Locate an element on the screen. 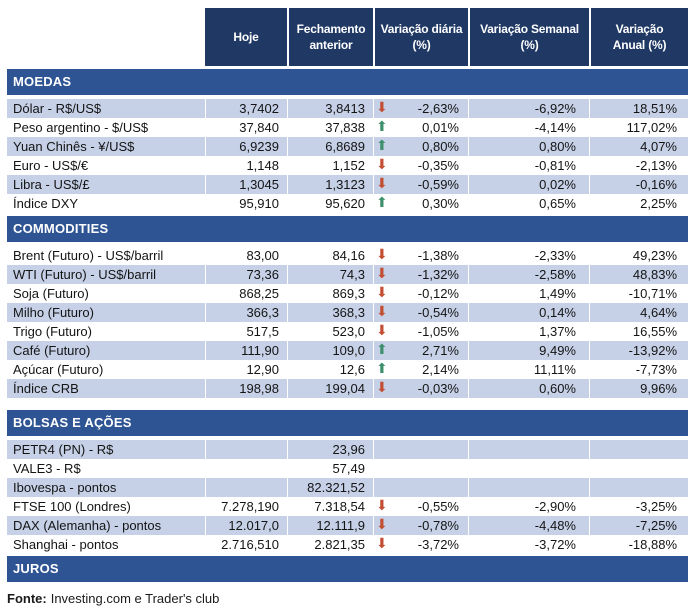 The image size is (695, 611). variacao-diaria-cell is located at coordinates (420, 487).